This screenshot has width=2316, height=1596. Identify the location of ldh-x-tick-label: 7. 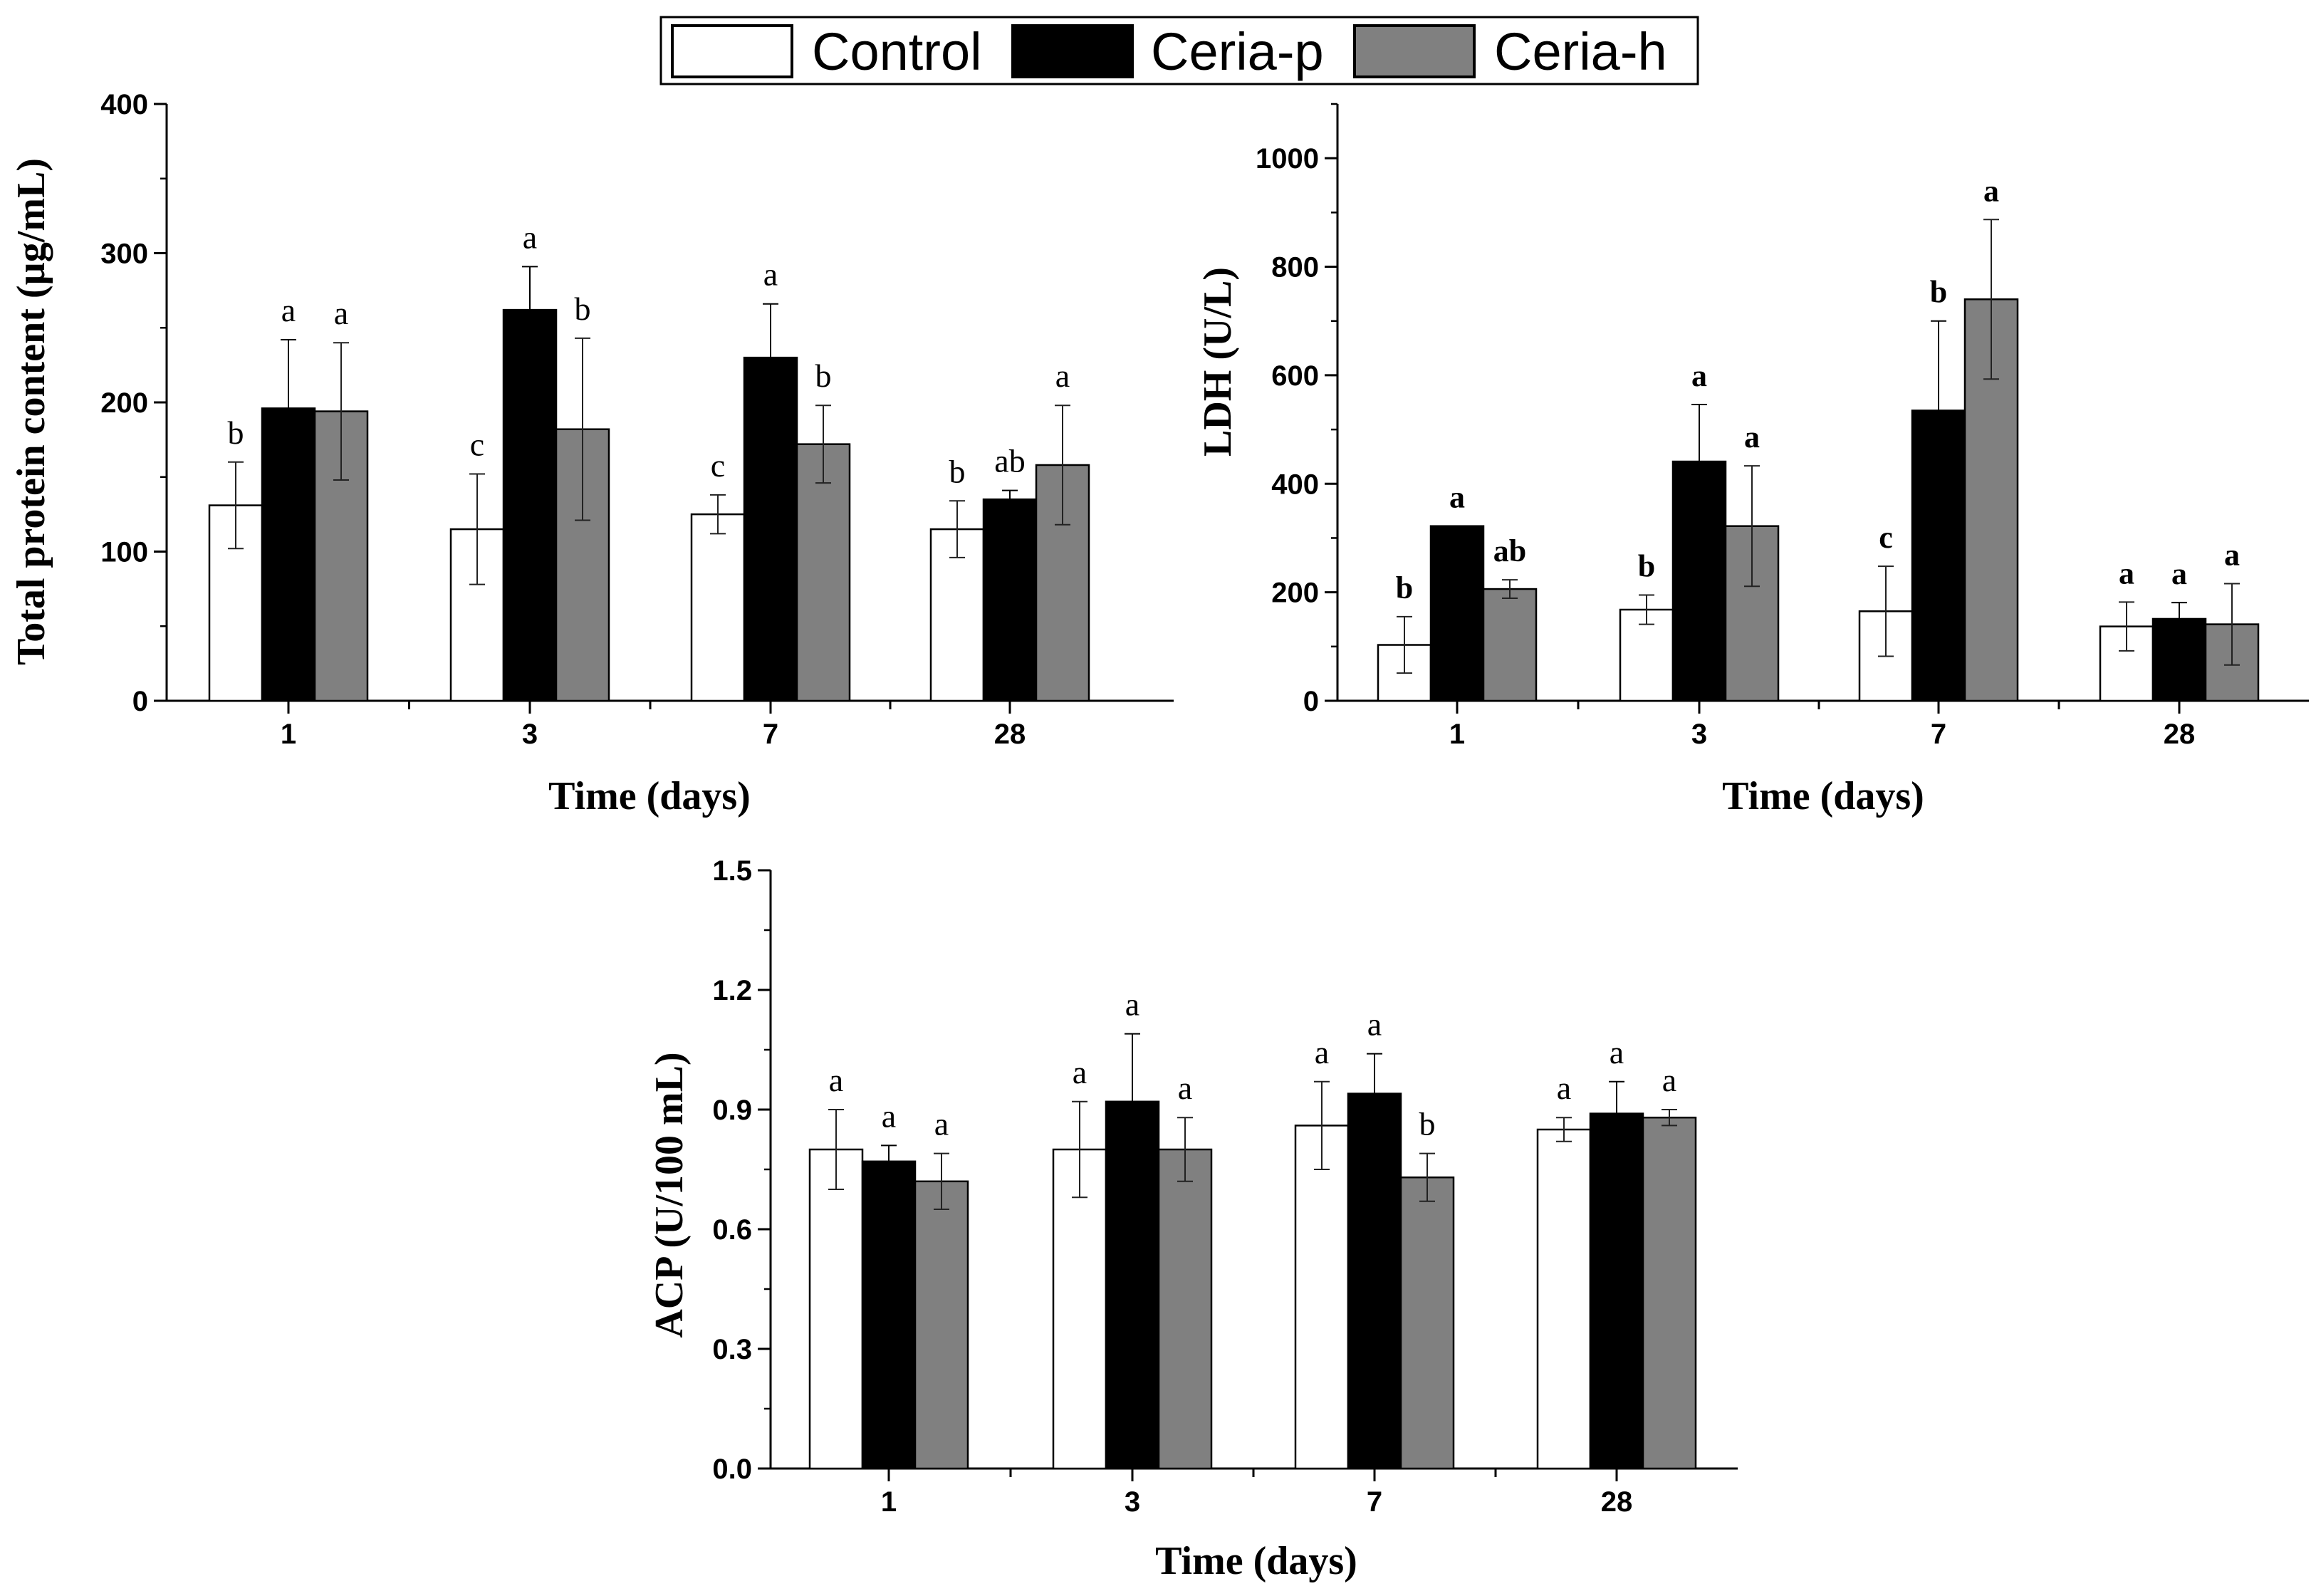
(1939, 734).